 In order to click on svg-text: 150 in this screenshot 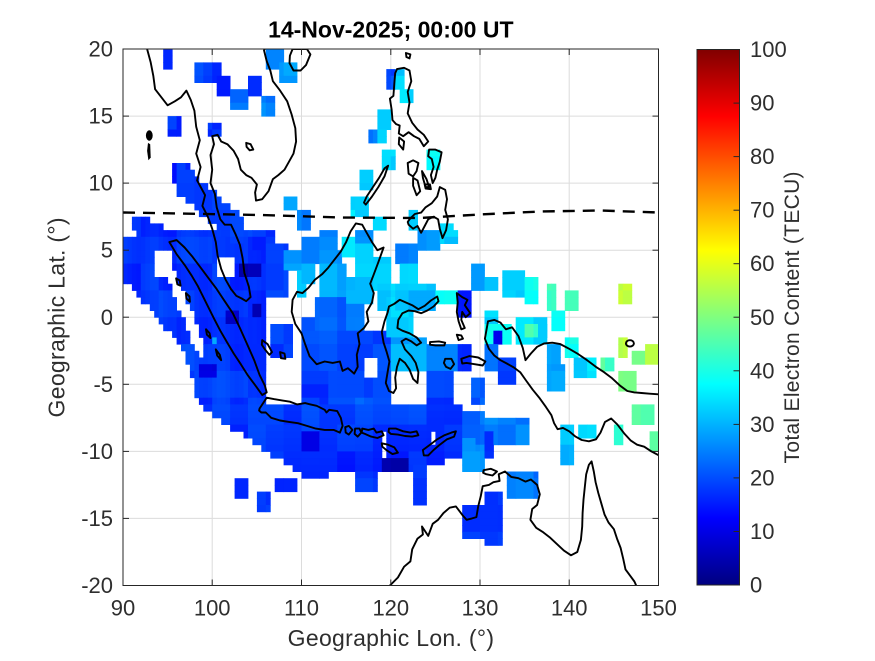, I will do `click(658, 608)`.